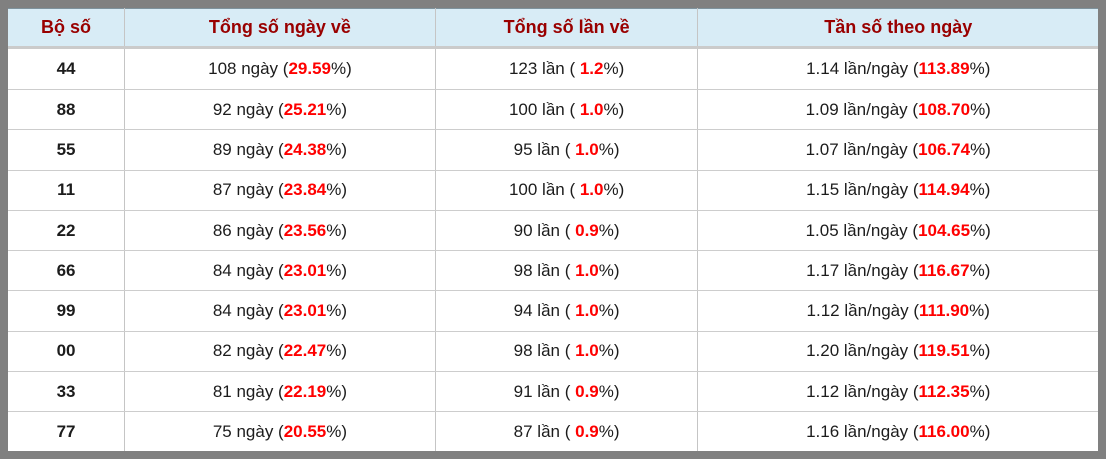  Describe the element at coordinates (862, 431) in the screenshot. I see `frequency-text: 1.16 lần/ngày (` at that location.